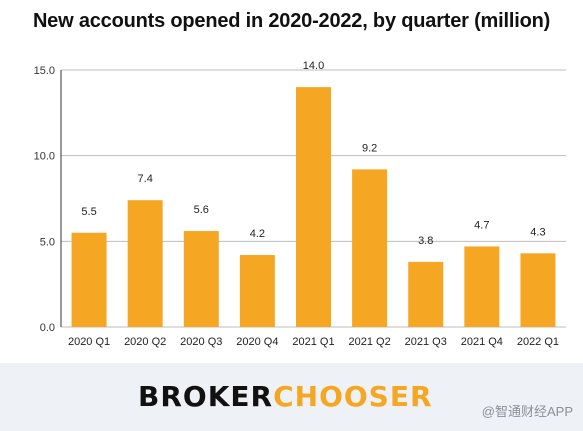 This screenshot has height=431, width=583. Describe the element at coordinates (88, 212) in the screenshot. I see `data-label: 5.5` at that location.